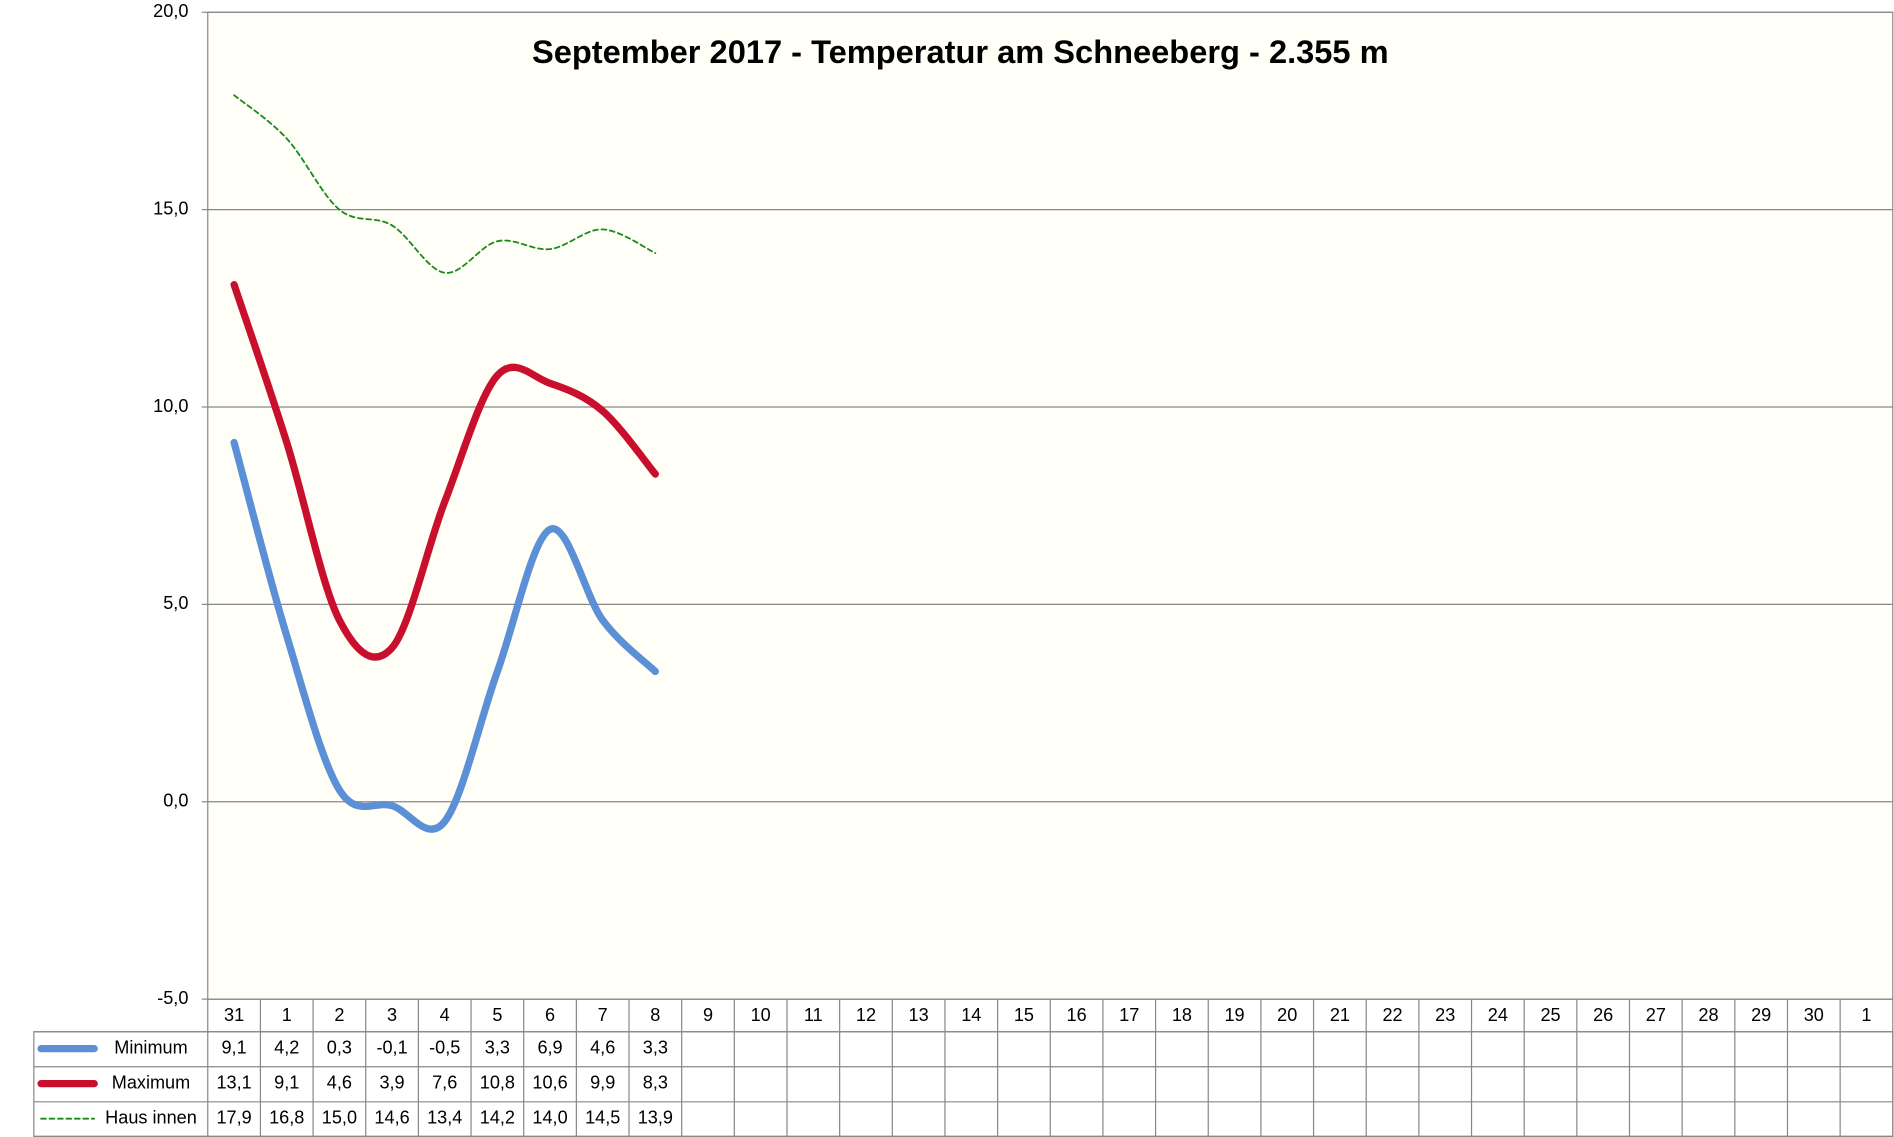 The width and height of the screenshot is (1894, 1137). What do you see at coordinates (1761, 1015) in the screenshot?
I see `x-tick-label: 29` at bounding box center [1761, 1015].